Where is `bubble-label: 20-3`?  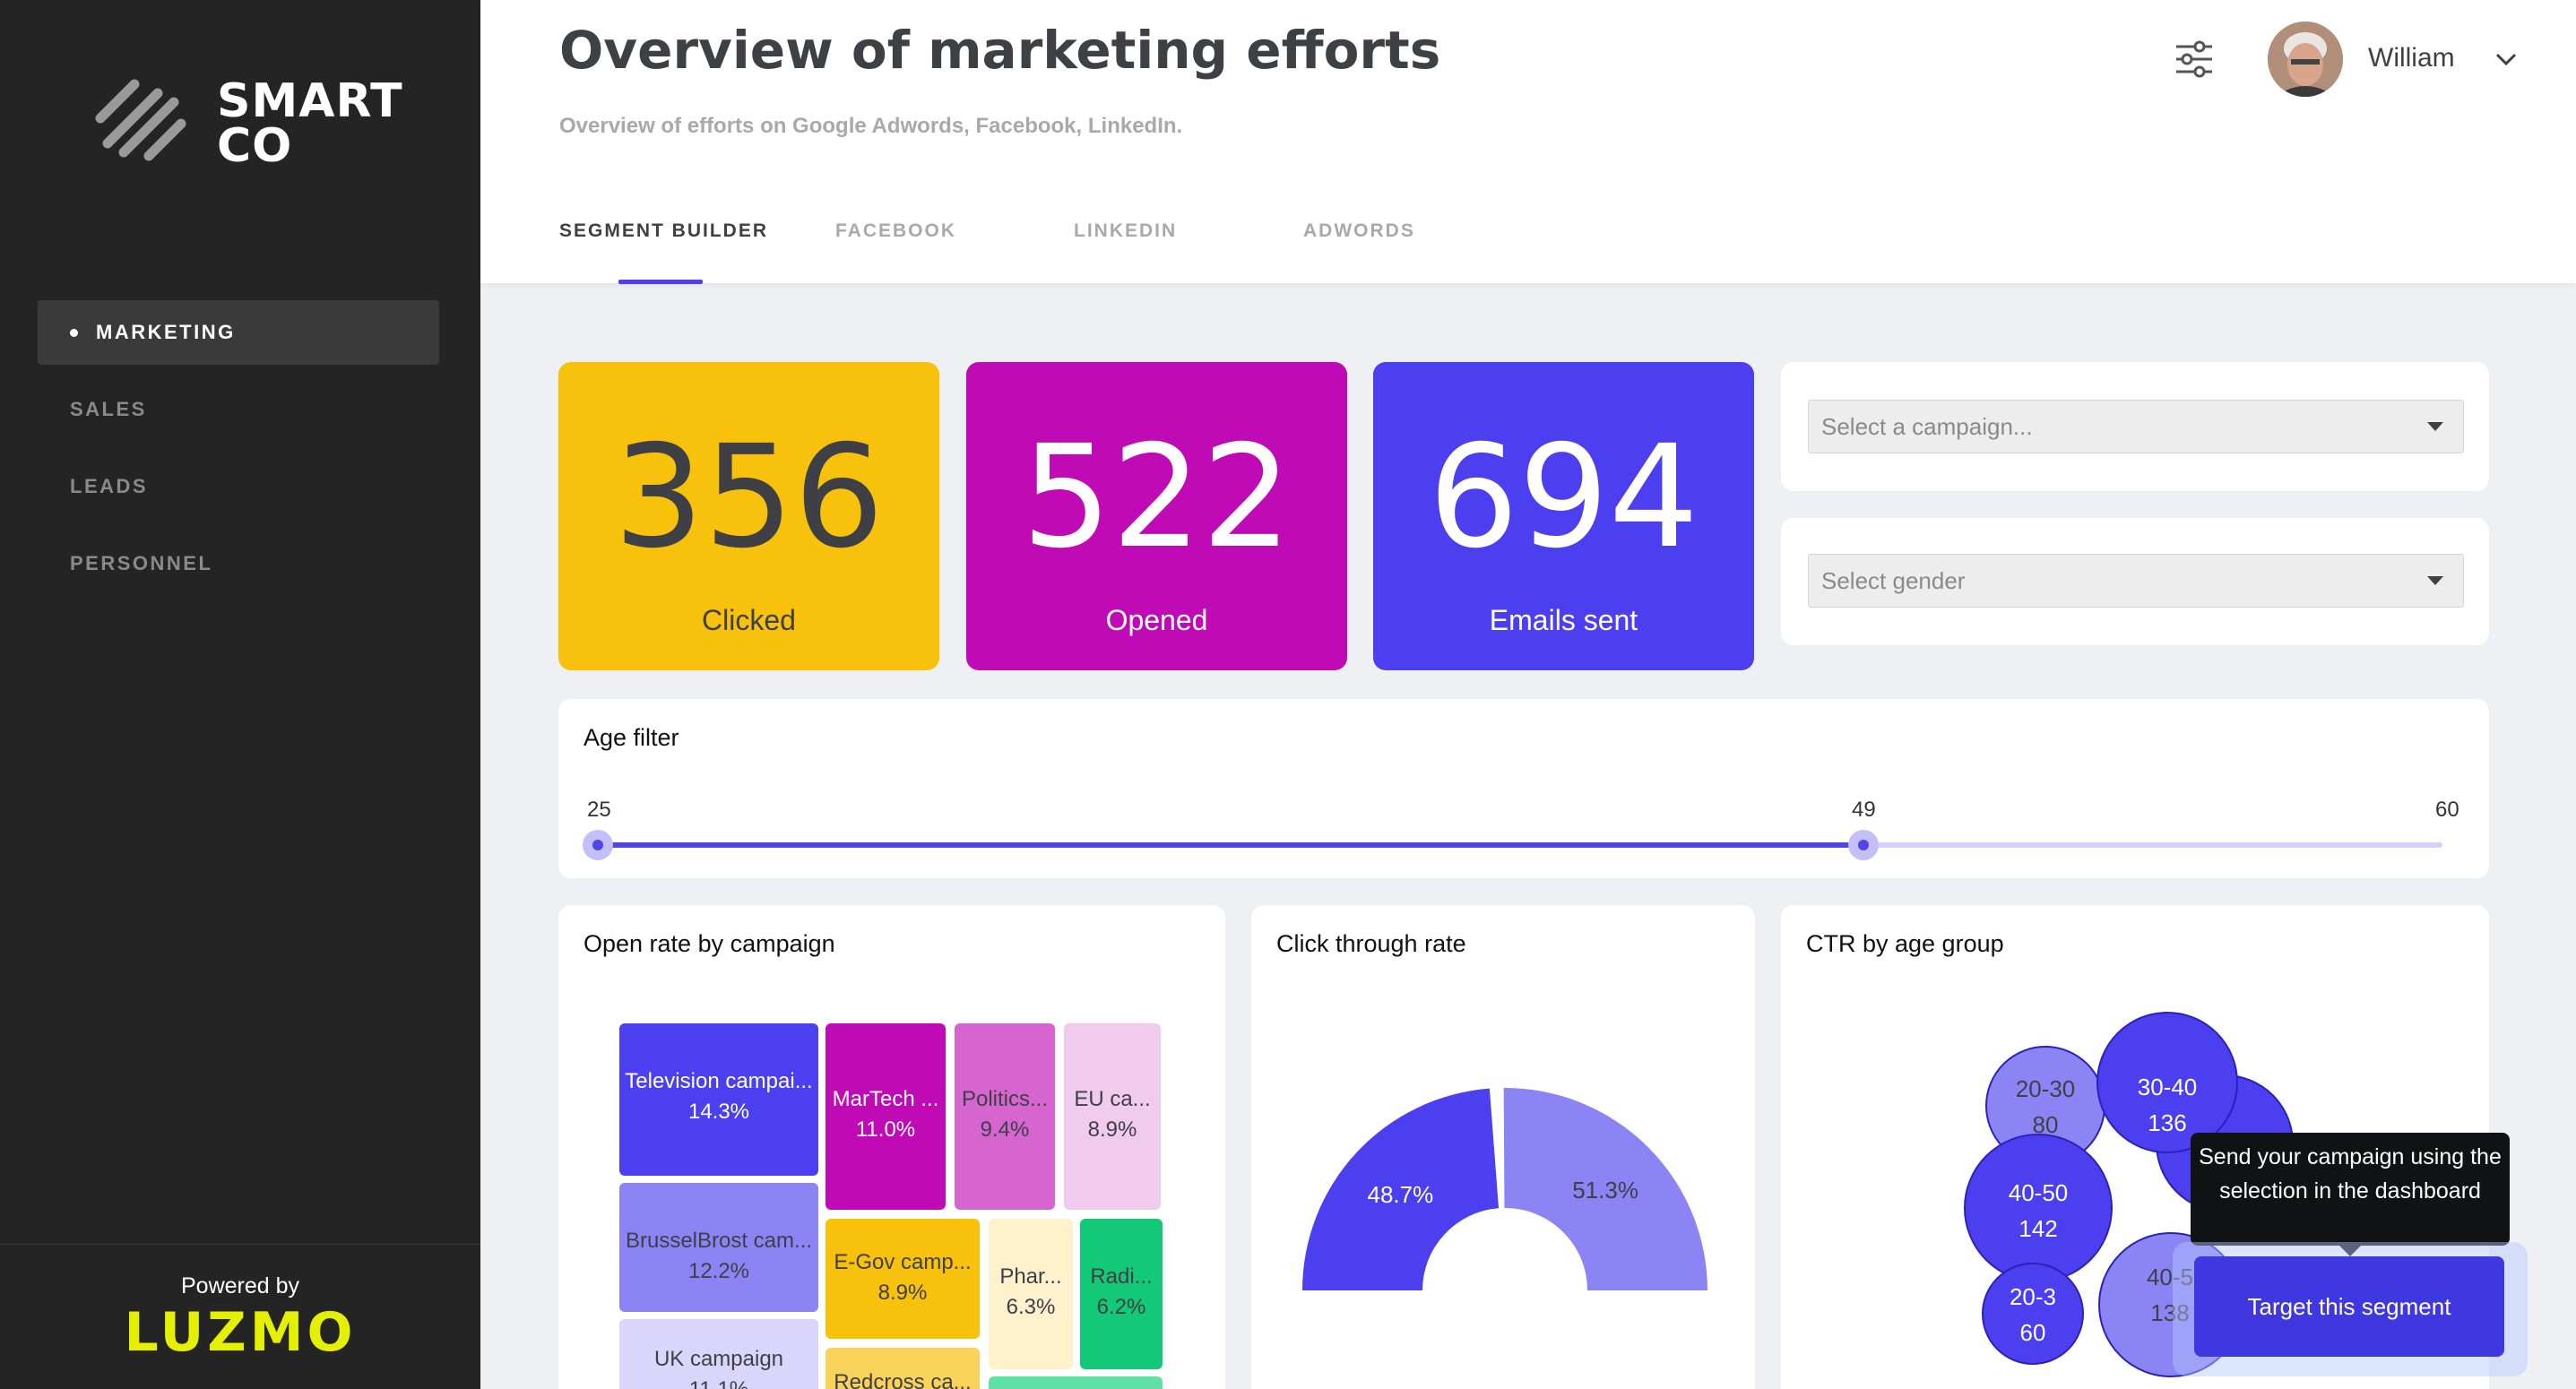
bubble-label: 20-3 is located at coordinates (2033, 1296).